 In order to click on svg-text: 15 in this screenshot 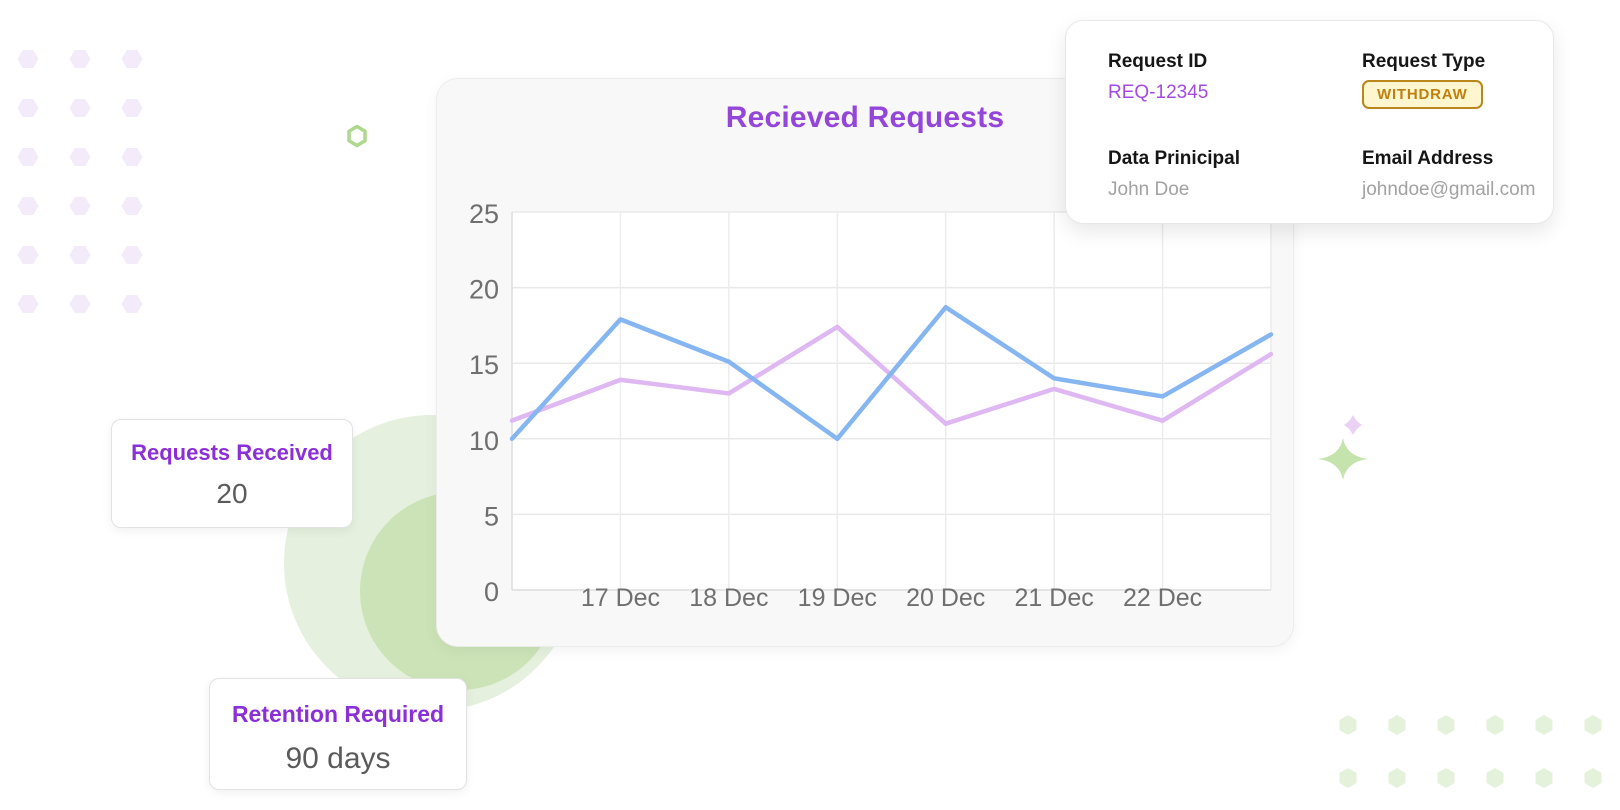, I will do `click(484, 365)`.